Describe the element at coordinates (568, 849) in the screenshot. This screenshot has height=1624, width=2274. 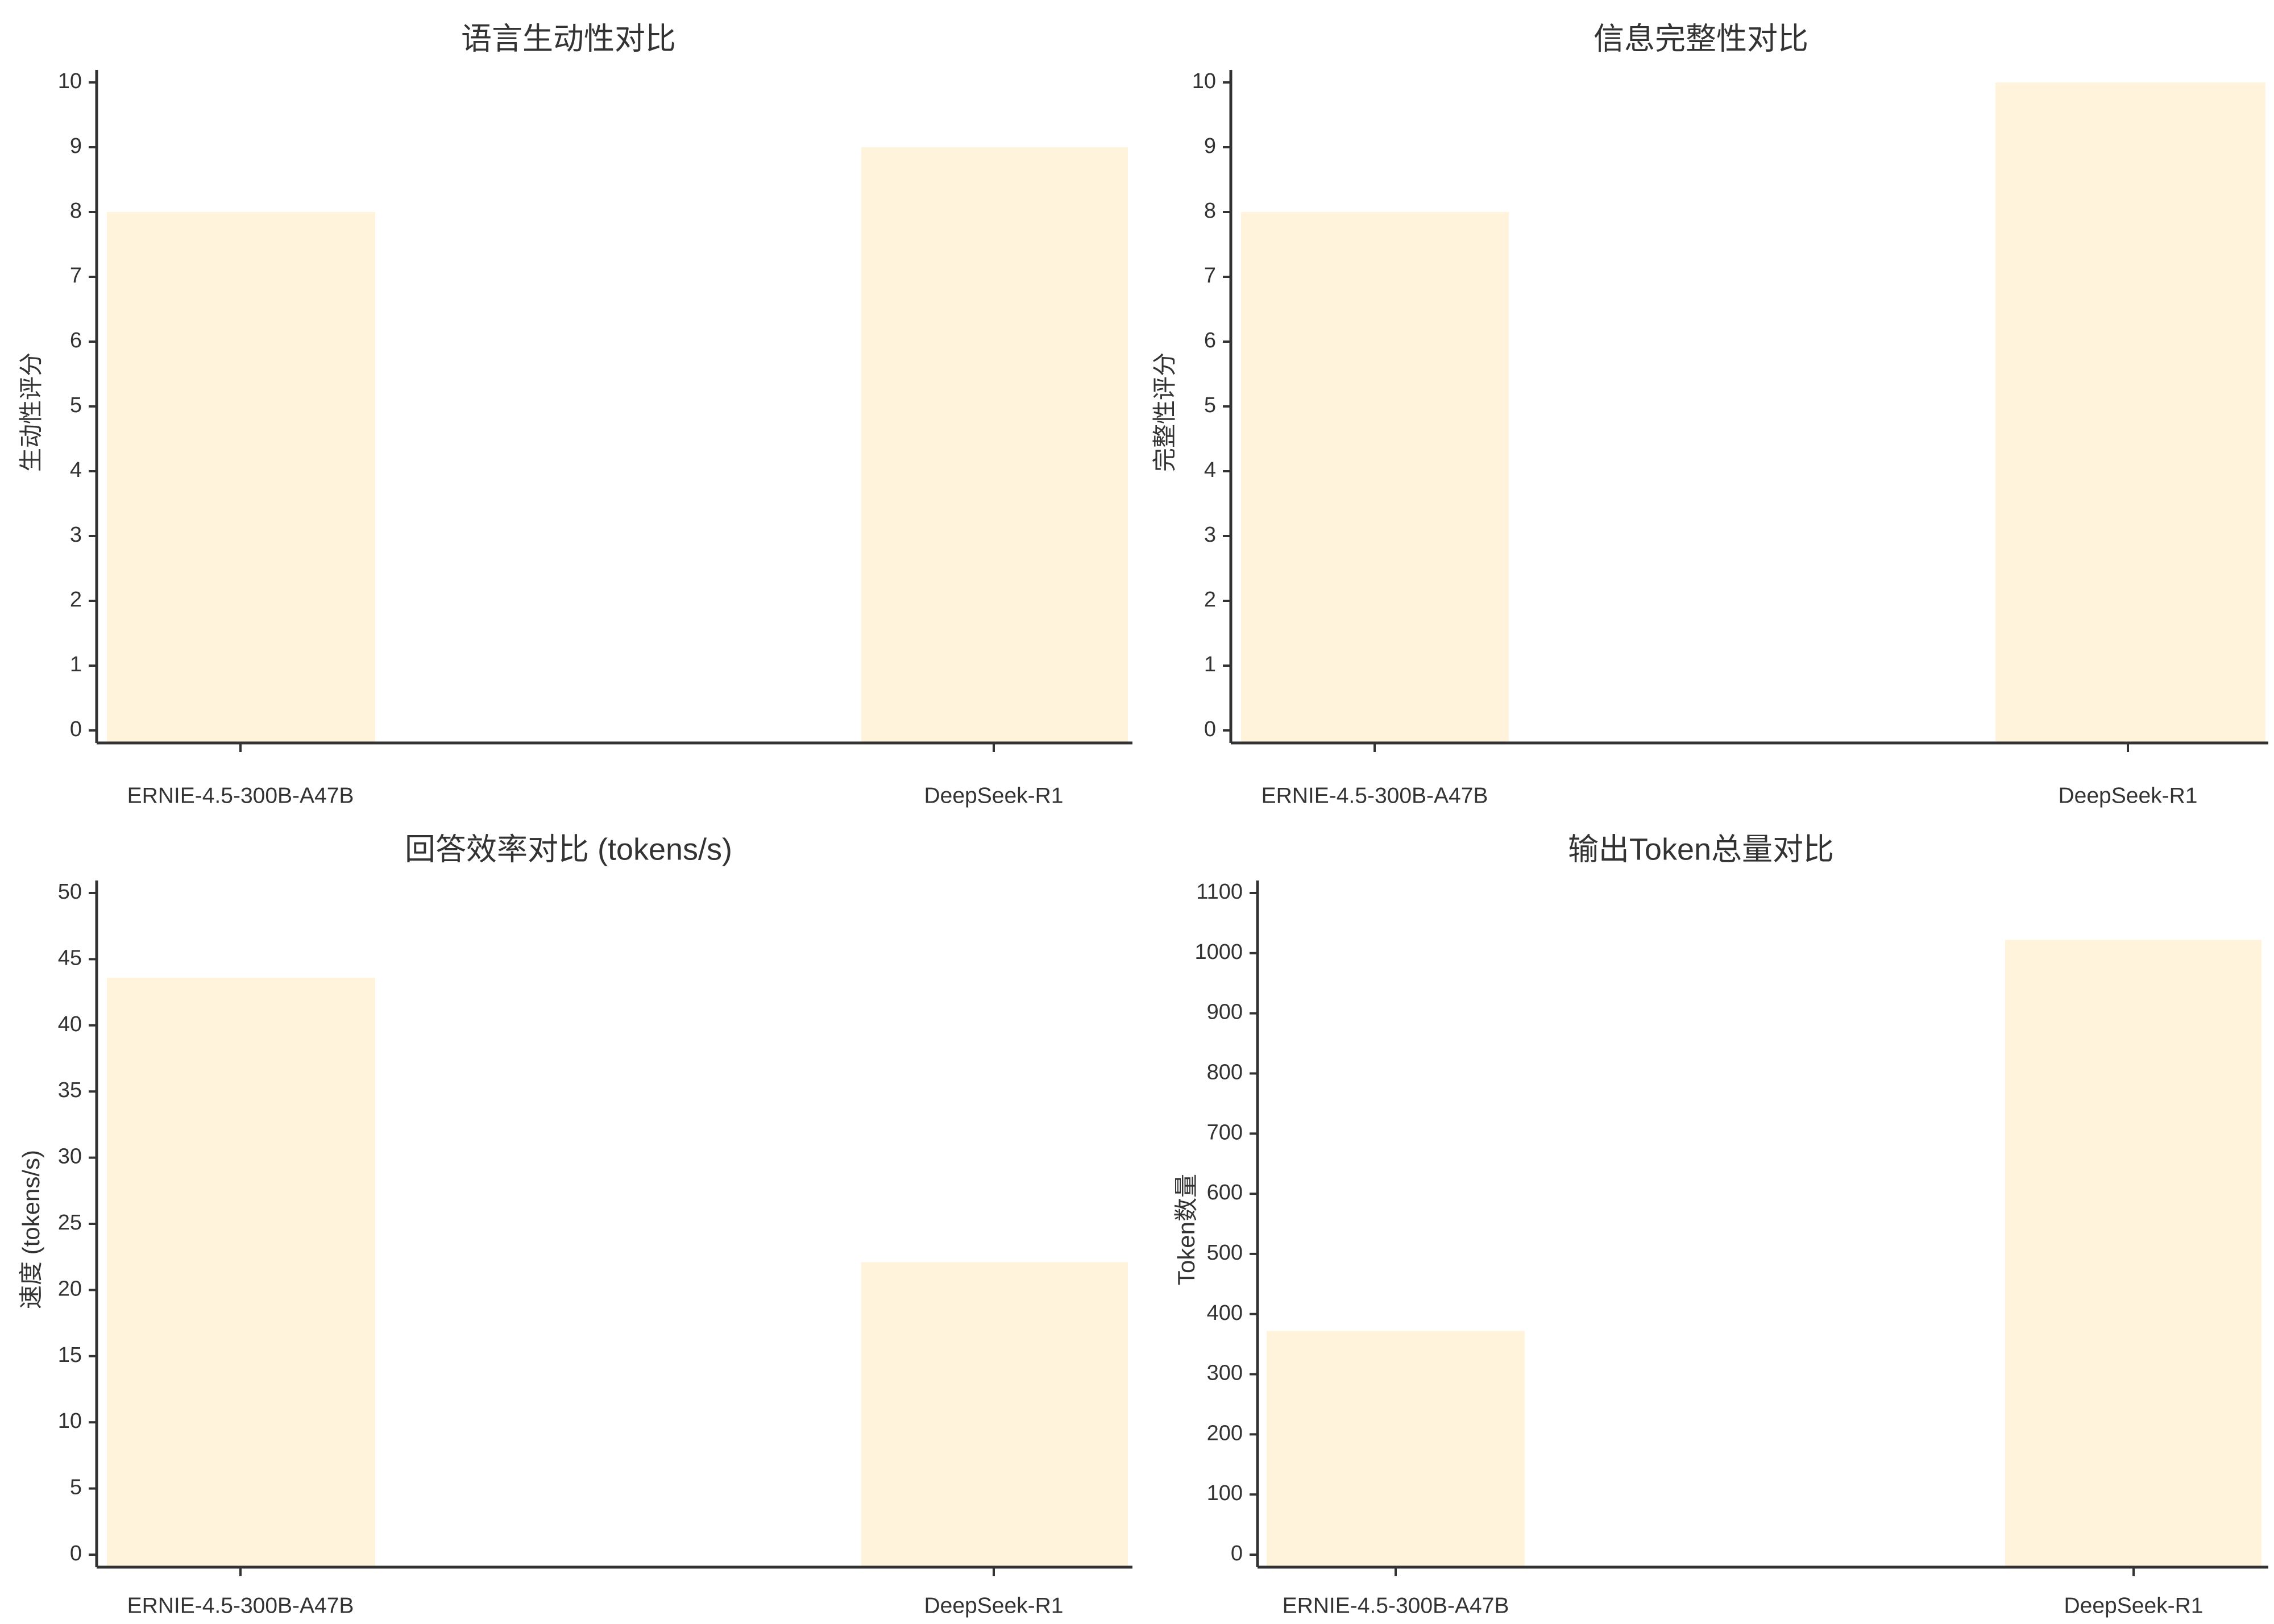
I see `chart-title: 回答效率对比 (tokens/s)` at that location.